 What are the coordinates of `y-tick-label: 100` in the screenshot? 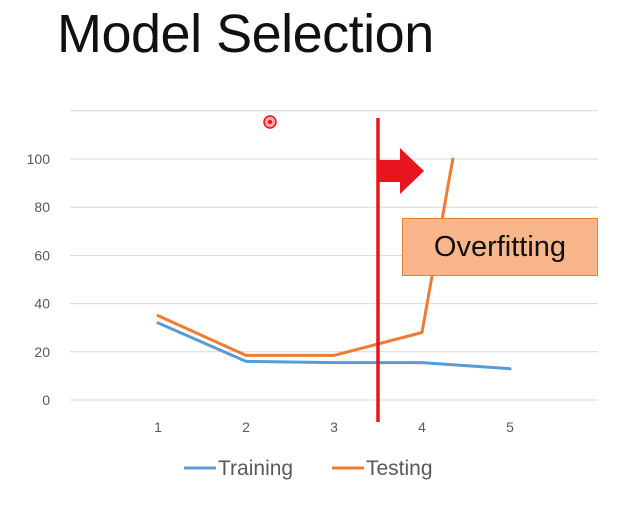 It's located at (39, 159).